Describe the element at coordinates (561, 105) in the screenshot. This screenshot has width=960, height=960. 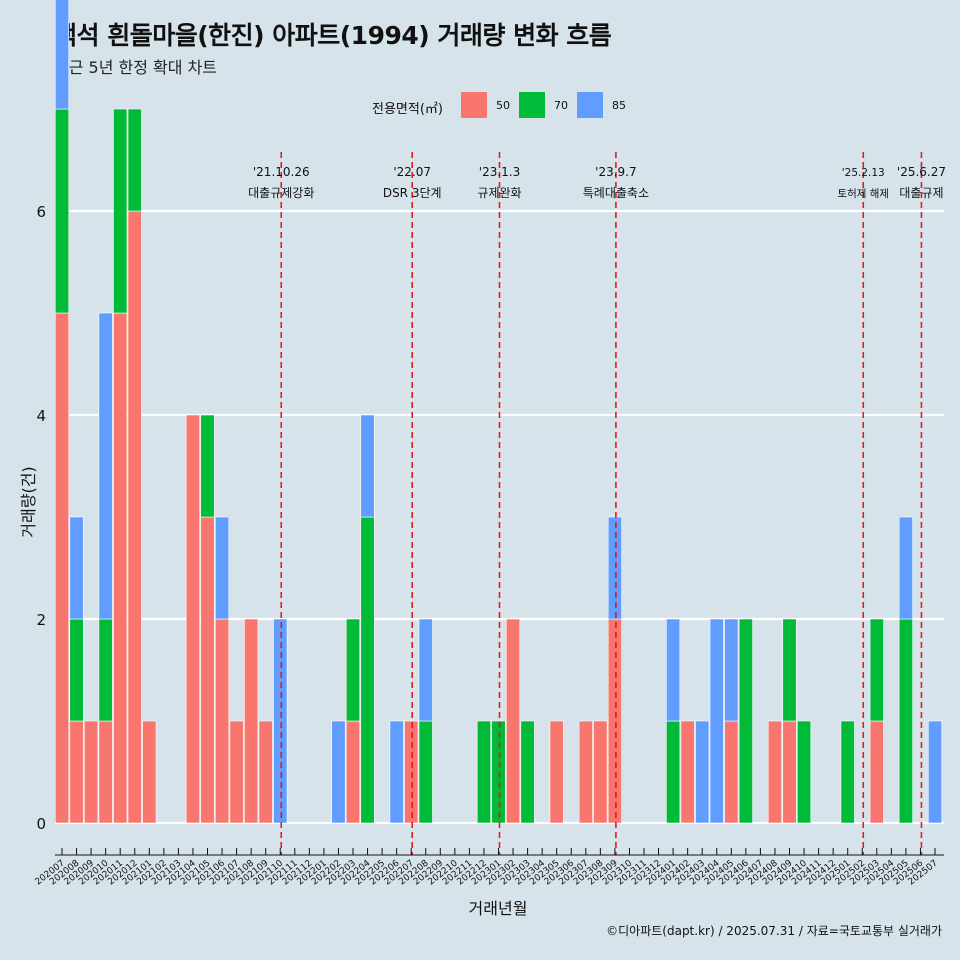
I see `legend-label-70: 70` at that location.